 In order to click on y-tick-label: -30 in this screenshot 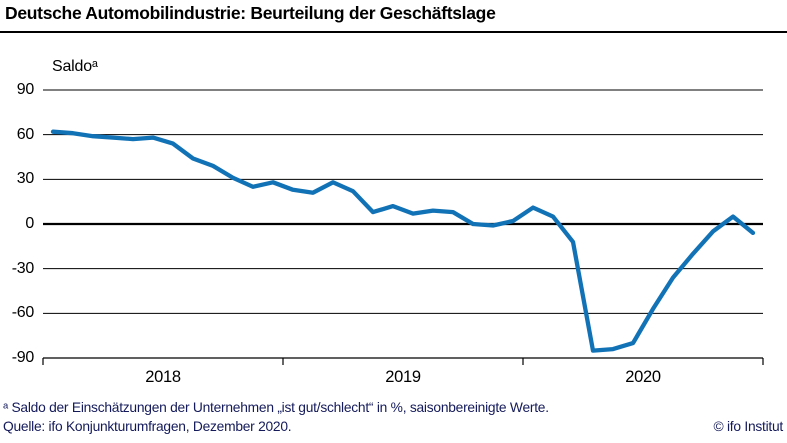, I will do `click(23, 268)`.